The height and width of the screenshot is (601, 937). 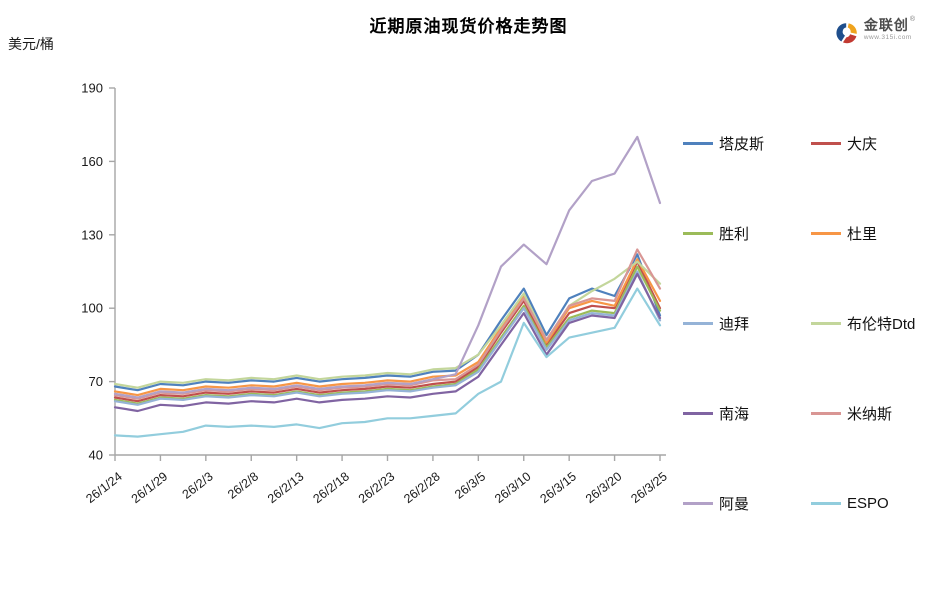 What do you see at coordinates (862, 144) in the screenshot?
I see `legend-label: 大庆` at bounding box center [862, 144].